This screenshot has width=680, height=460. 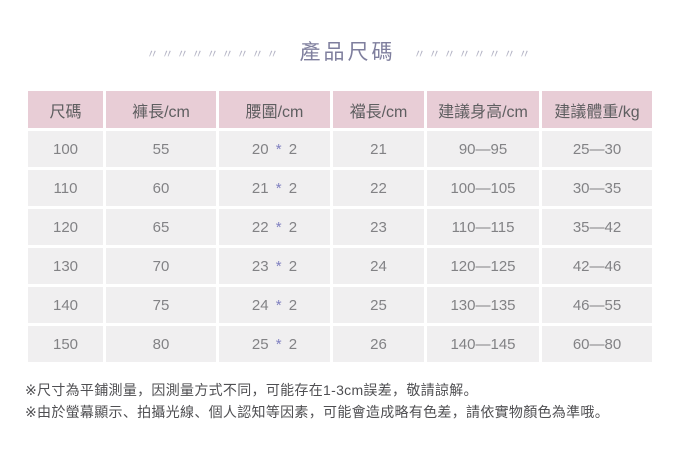 I want to click on header-pants-length: 褲長/cm, so click(x=161, y=109).